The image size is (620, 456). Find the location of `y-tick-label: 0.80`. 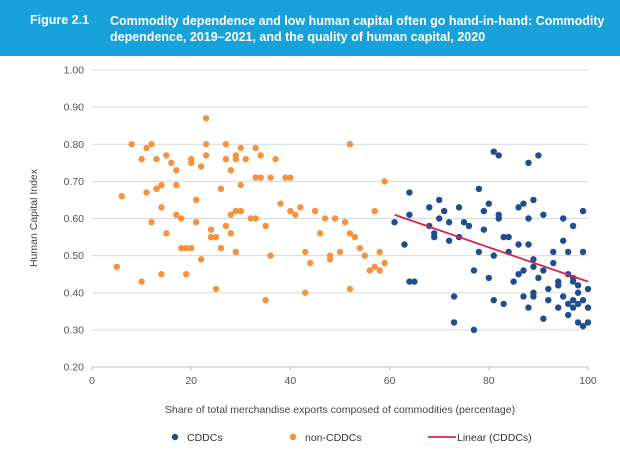

y-tick-label: 0.80 is located at coordinates (74, 145).